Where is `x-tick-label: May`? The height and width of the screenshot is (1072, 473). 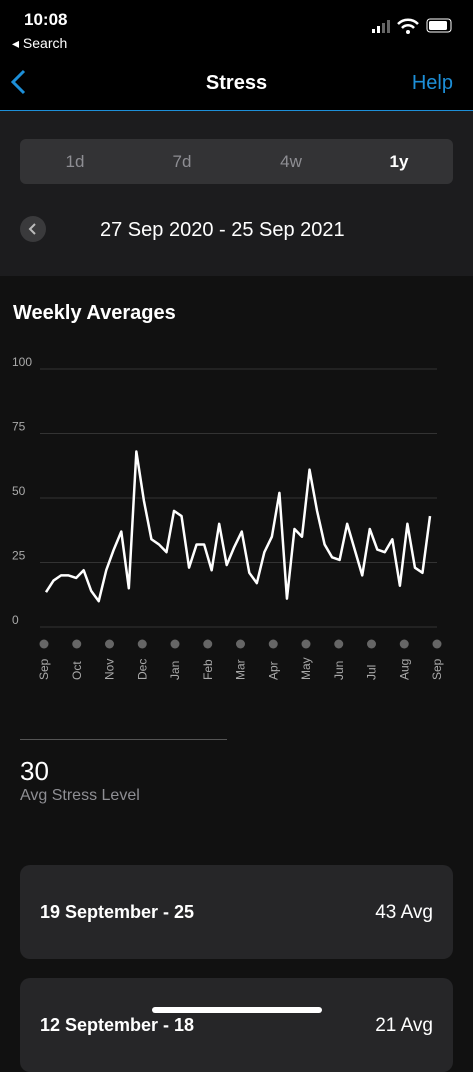 x-tick-label: May is located at coordinates (306, 668).